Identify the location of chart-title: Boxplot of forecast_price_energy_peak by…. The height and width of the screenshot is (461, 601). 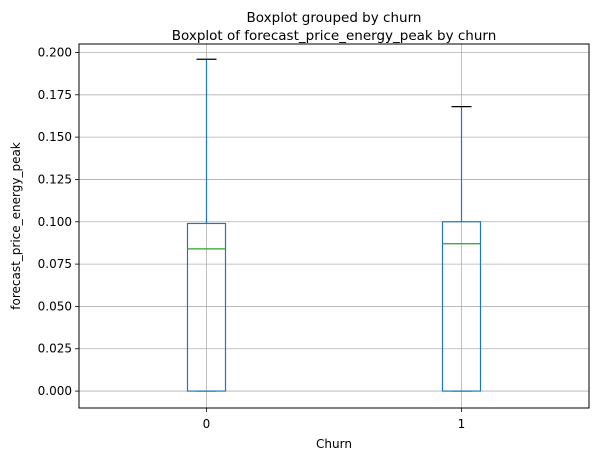
(334, 36).